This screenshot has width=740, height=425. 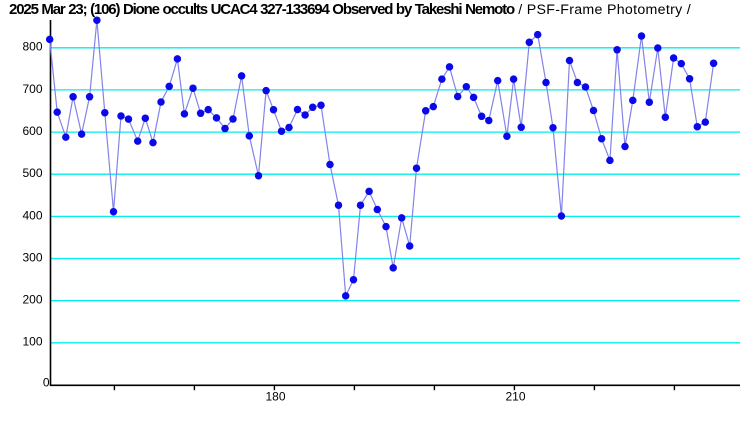 What do you see at coordinates (275, 397) in the screenshot?
I see `svg-text: 180` at bounding box center [275, 397].